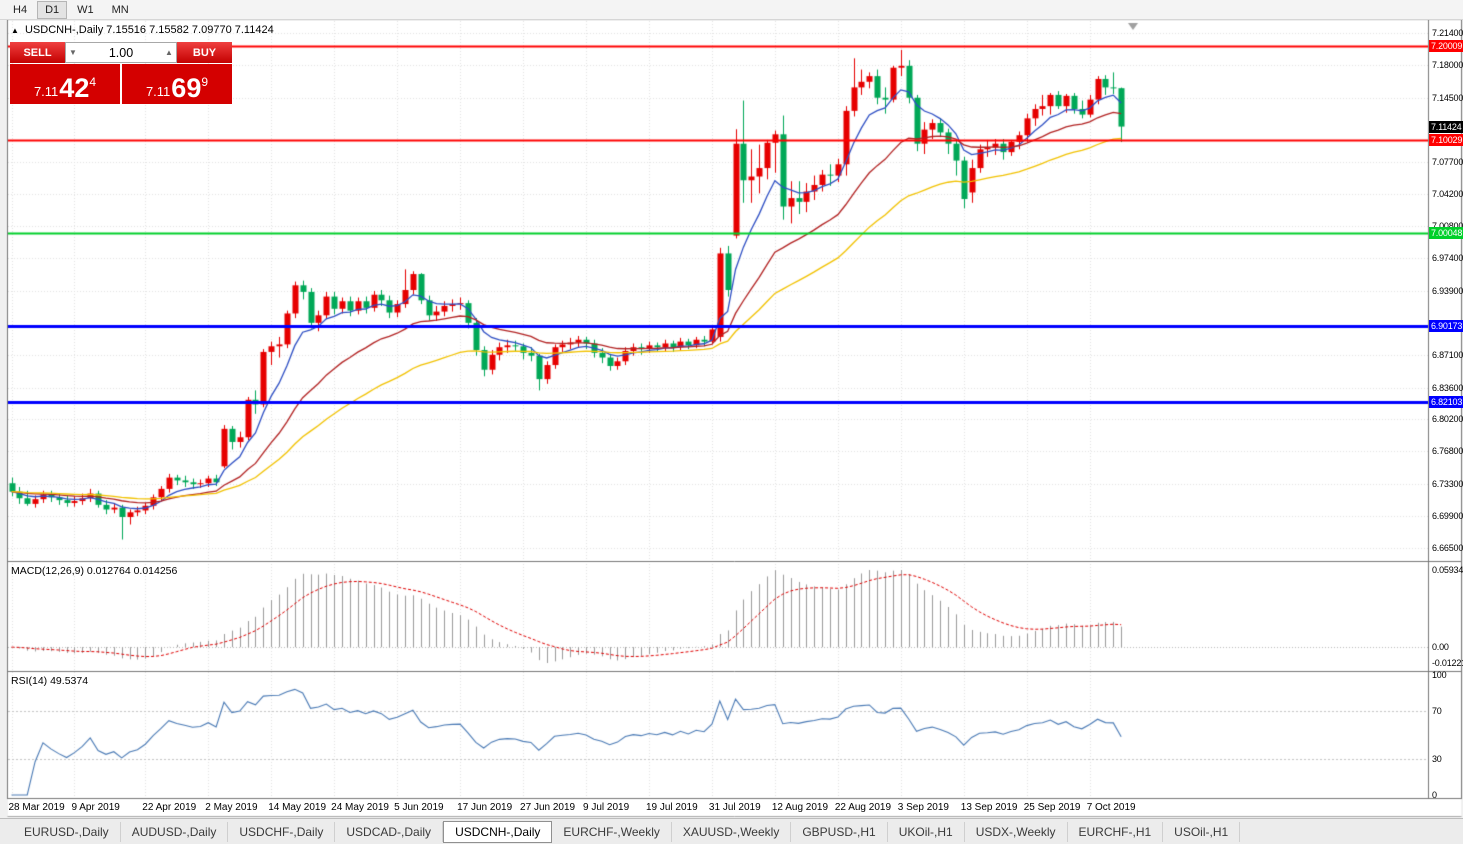  I want to click on sell-button: SELL, so click(37, 52).